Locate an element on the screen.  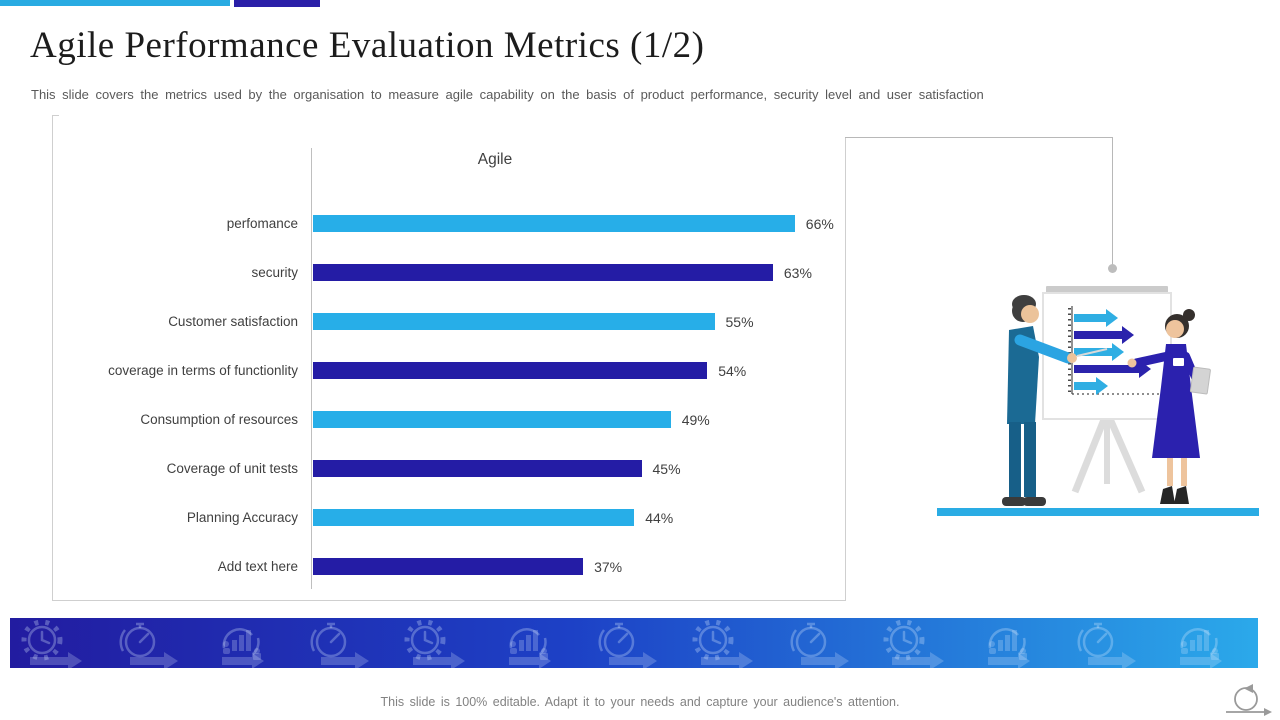
value-label: 37% is located at coordinates (608, 566).